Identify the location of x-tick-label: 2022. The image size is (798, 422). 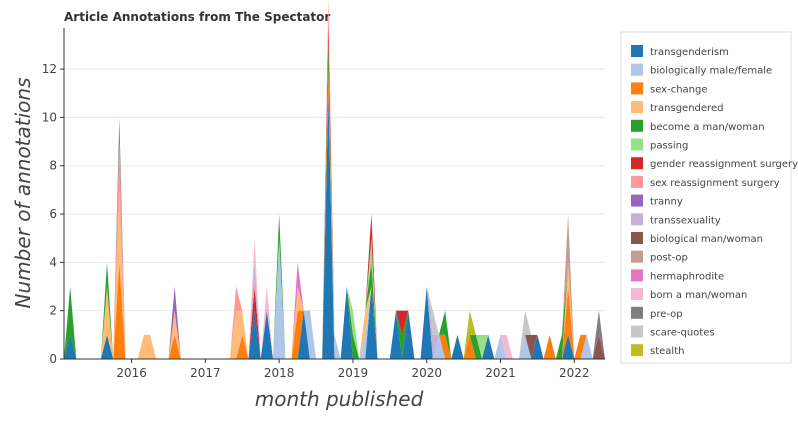
(574, 373).